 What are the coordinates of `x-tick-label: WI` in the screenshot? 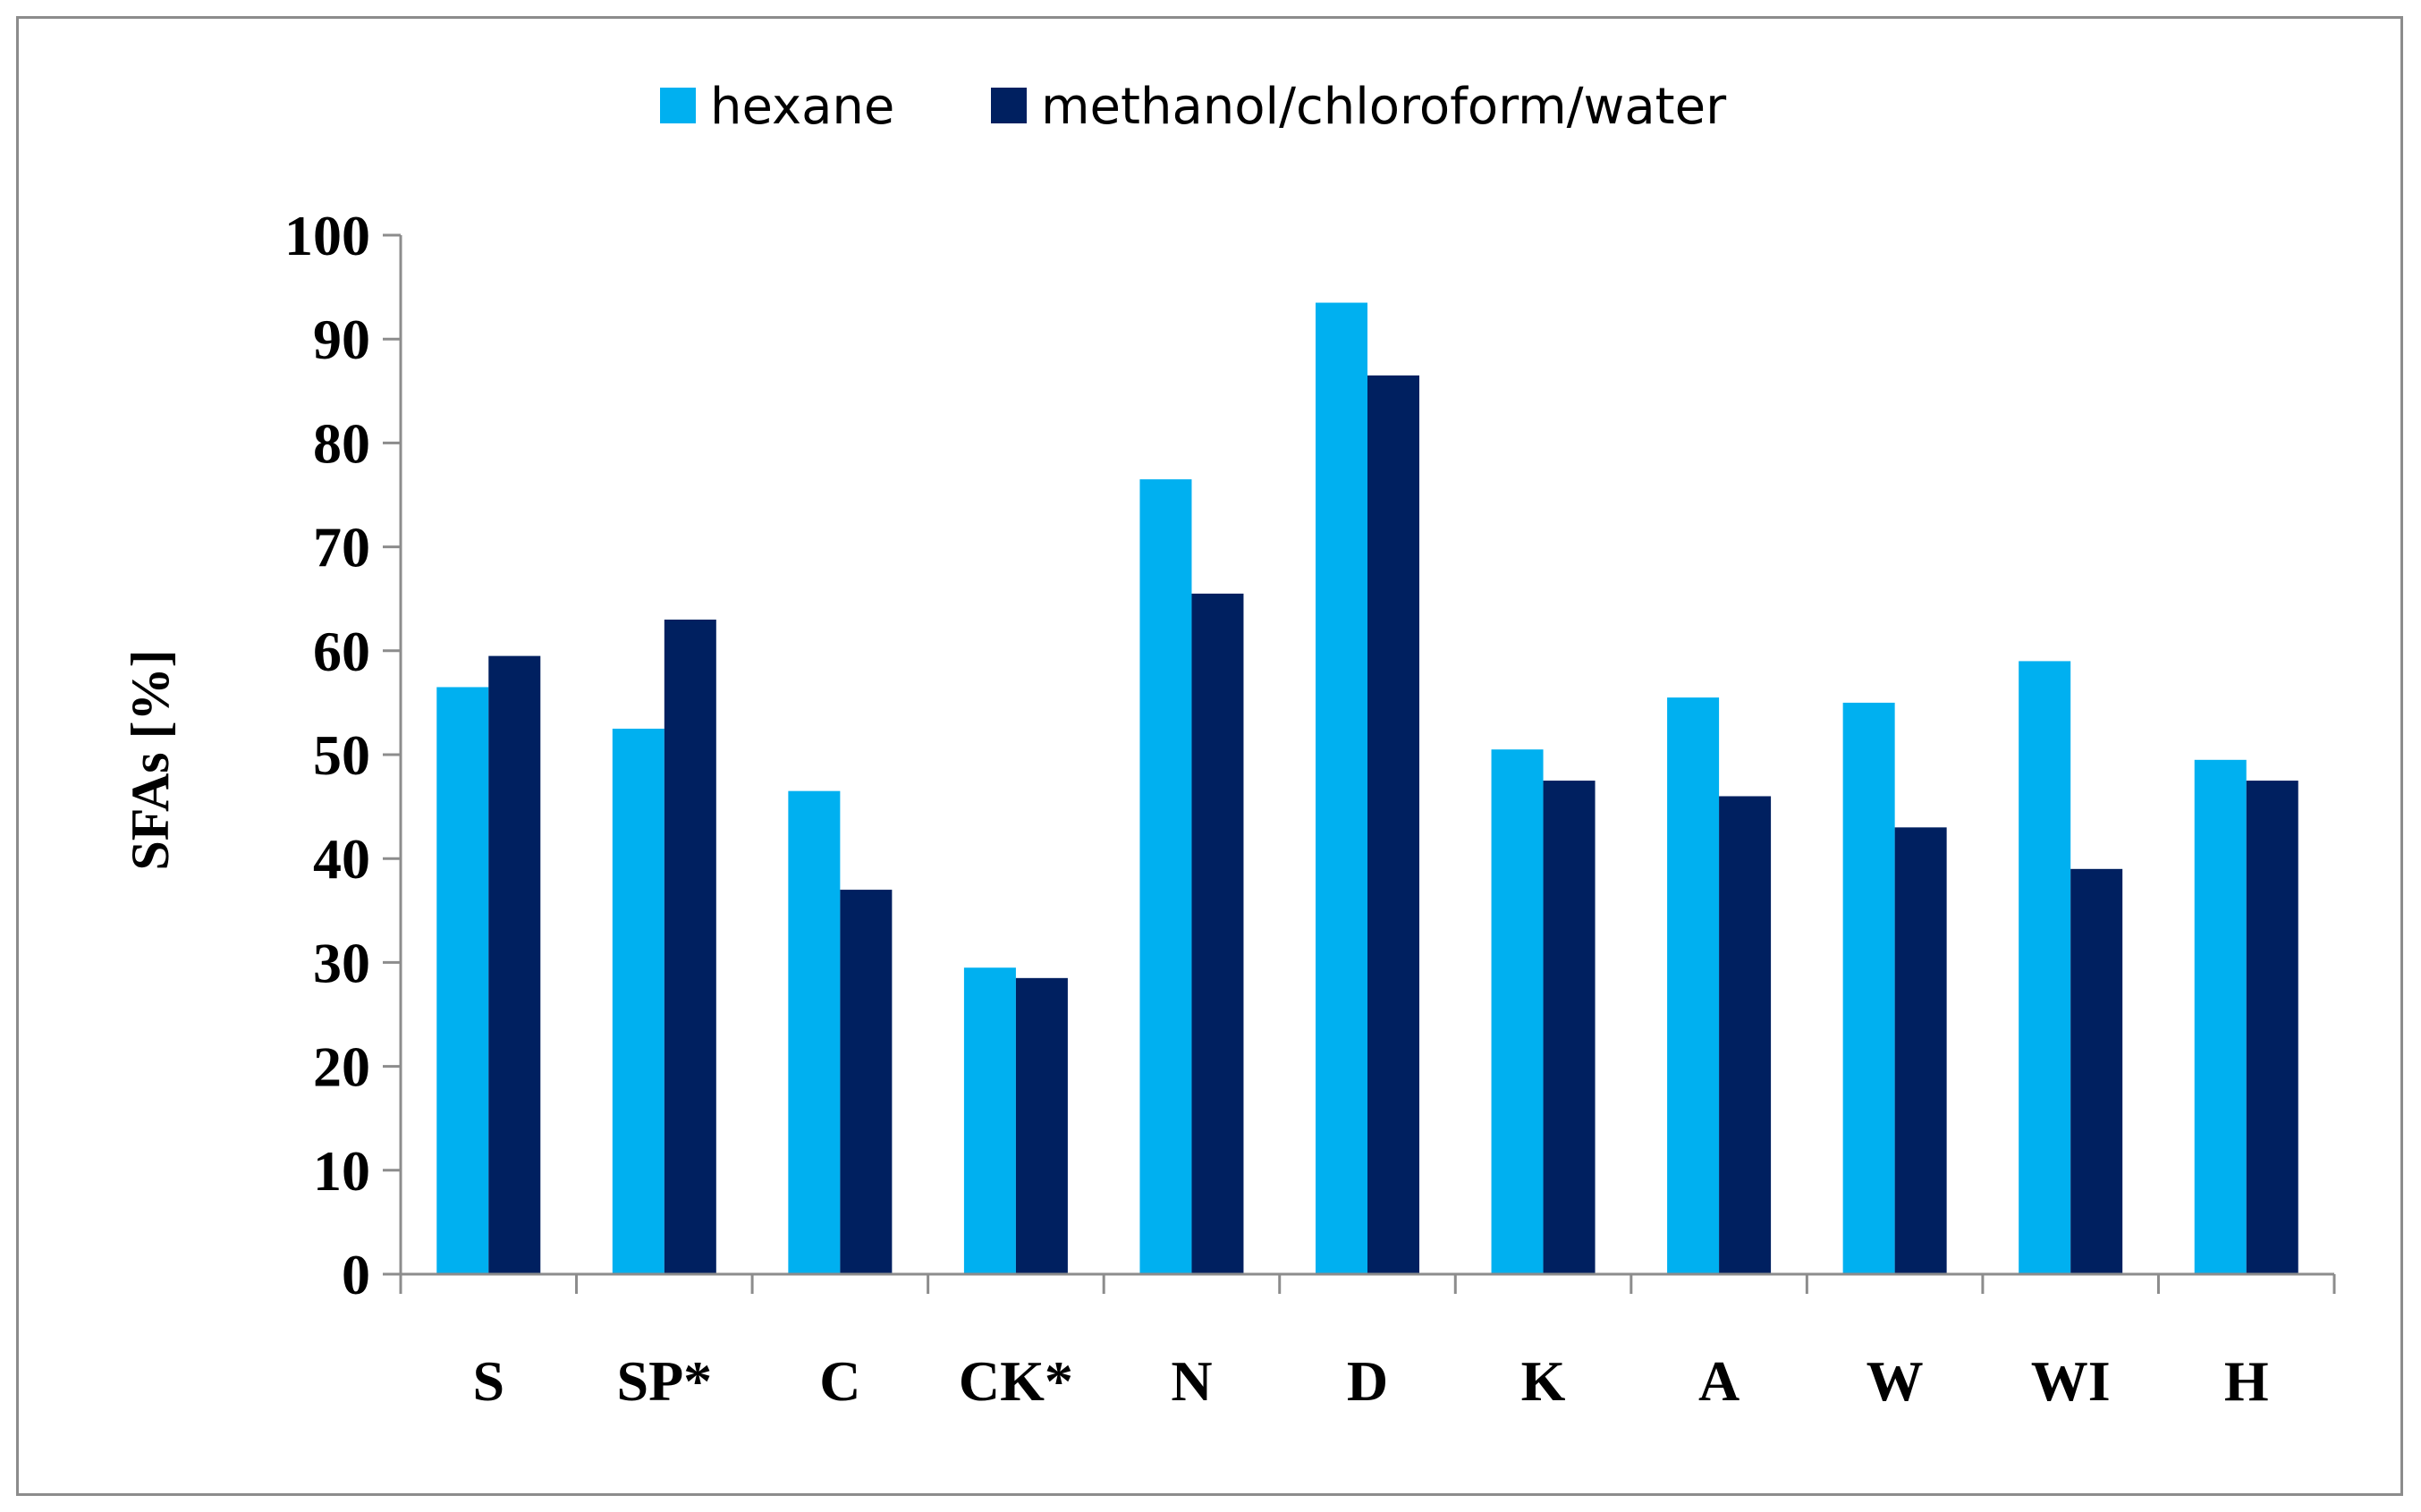 It's located at (2071, 1381).